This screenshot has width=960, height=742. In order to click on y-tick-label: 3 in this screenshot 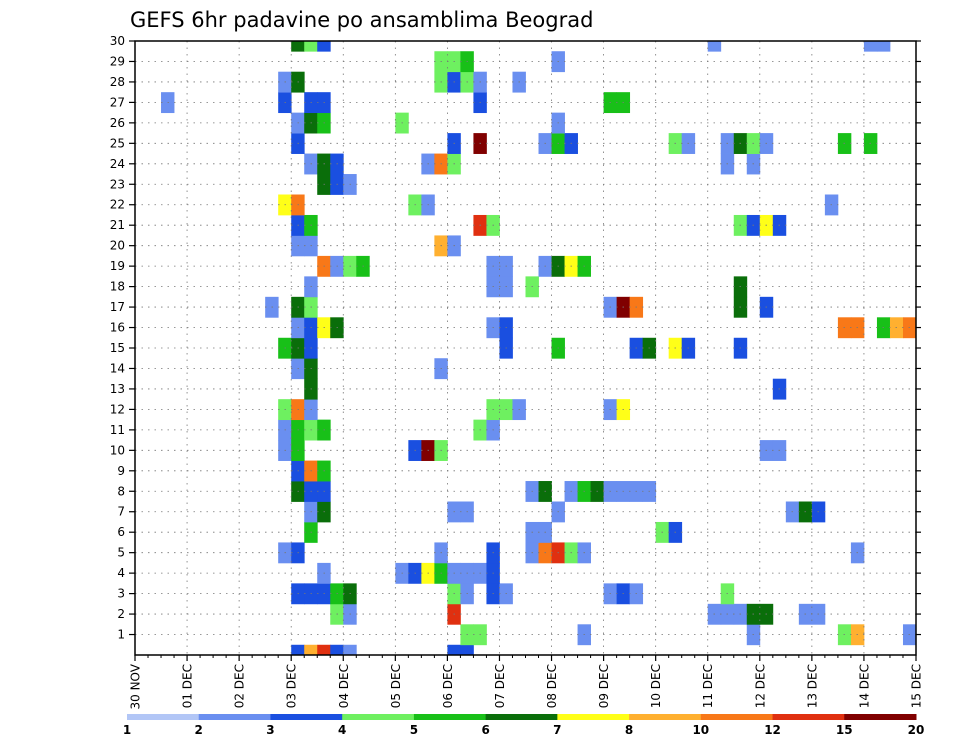, I will do `click(121, 594)`.